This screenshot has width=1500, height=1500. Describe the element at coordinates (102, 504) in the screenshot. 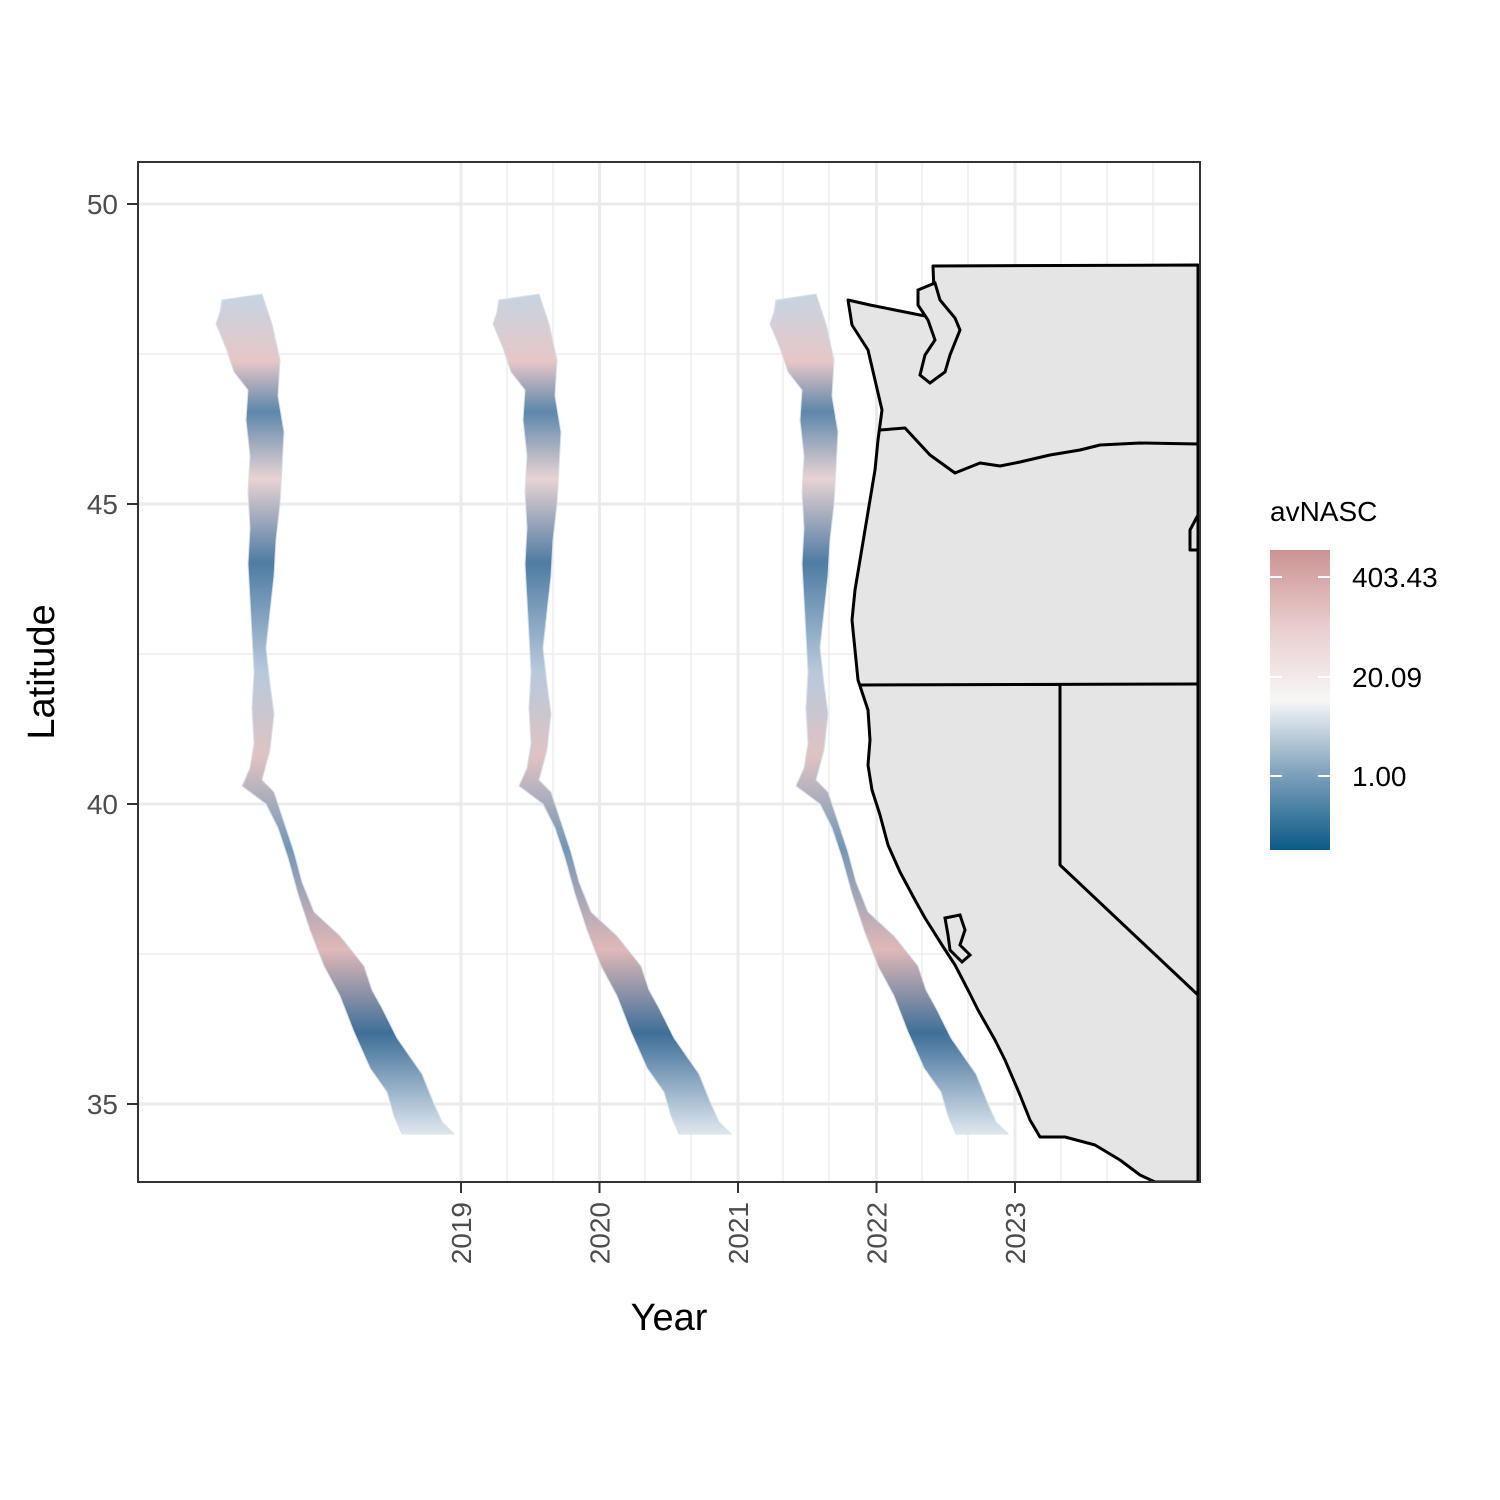

I see `y-tick-label: 45` at that location.